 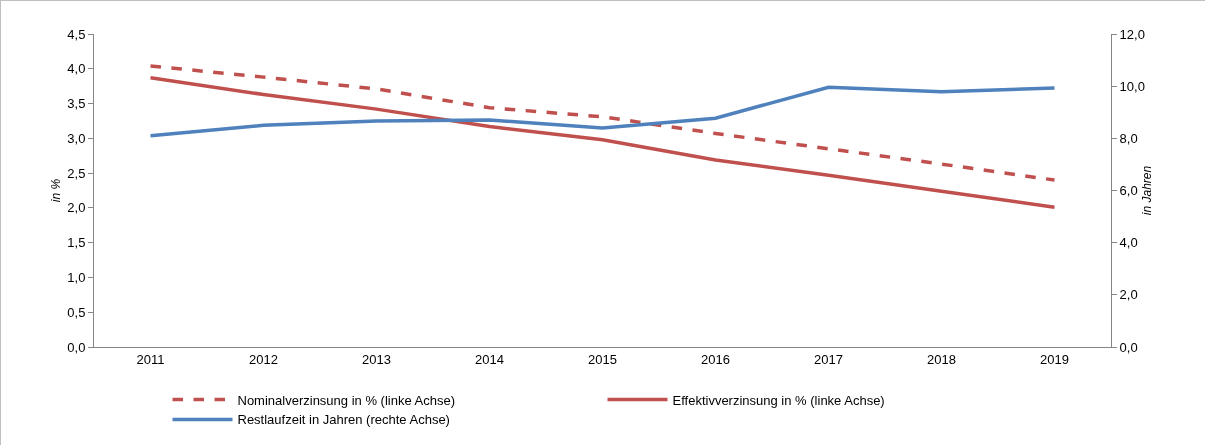 I want to click on x-tick-label: 2013, so click(x=376, y=359).